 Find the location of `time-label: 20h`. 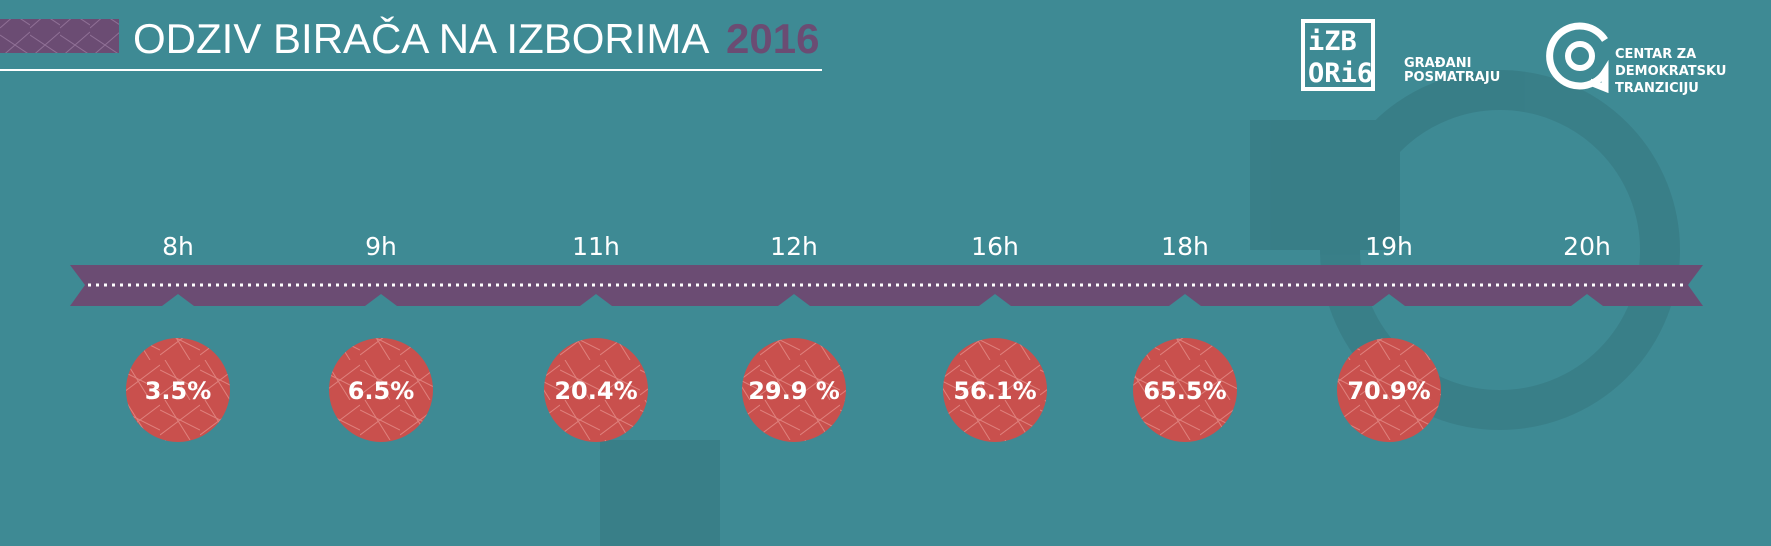

time-label: 20h is located at coordinates (1587, 246).